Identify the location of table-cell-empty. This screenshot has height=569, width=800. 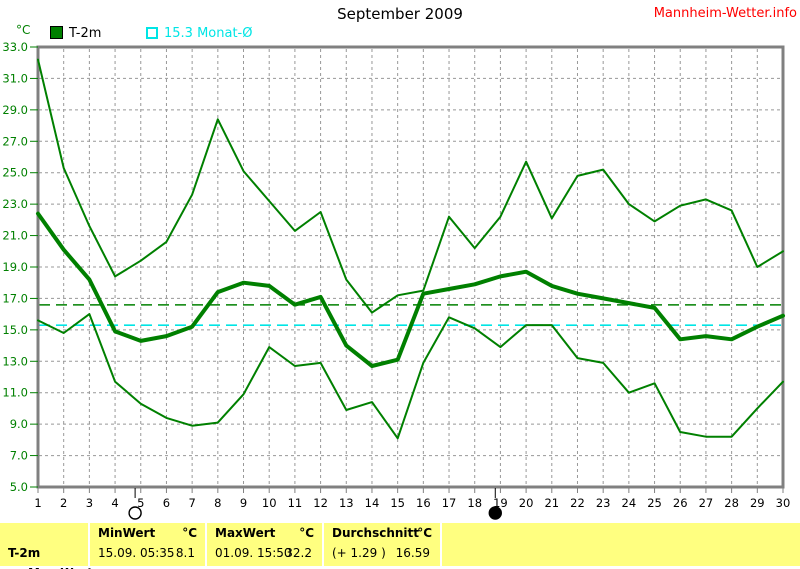
(621, 544).